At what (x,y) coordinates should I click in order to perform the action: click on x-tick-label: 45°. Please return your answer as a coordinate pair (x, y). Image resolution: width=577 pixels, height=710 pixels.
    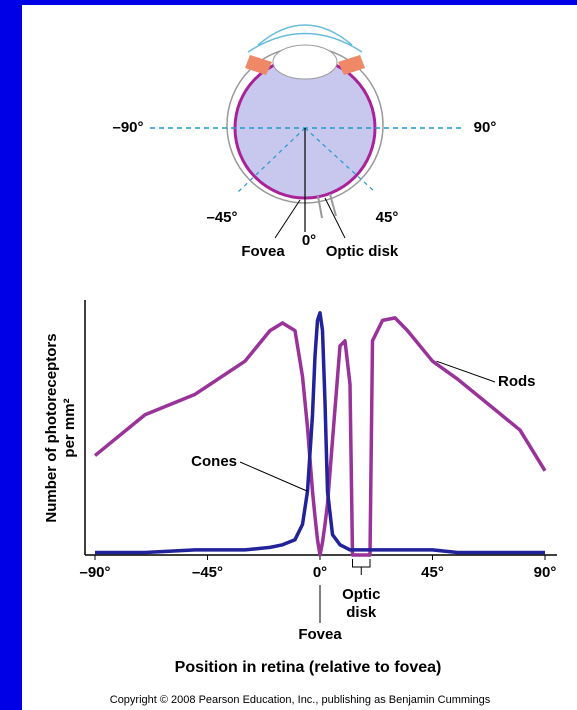
    Looking at the image, I should click on (432, 572).